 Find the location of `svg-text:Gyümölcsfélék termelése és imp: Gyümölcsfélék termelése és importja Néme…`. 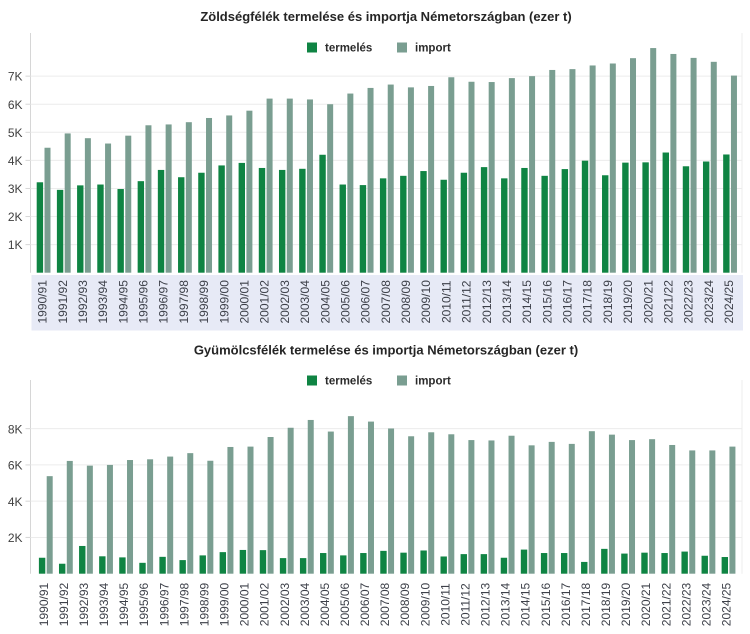

svg-text:Gyümölcsfélék termelése és imp: Gyümölcsfélék termelése és importja Néme… is located at coordinates (386, 350).